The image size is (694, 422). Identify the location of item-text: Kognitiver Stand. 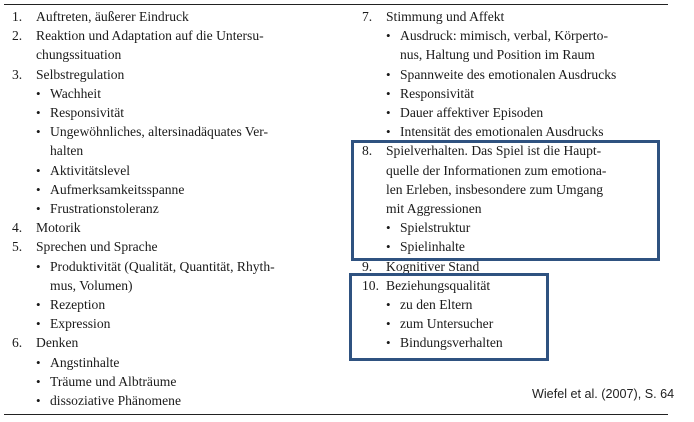
(433, 266).